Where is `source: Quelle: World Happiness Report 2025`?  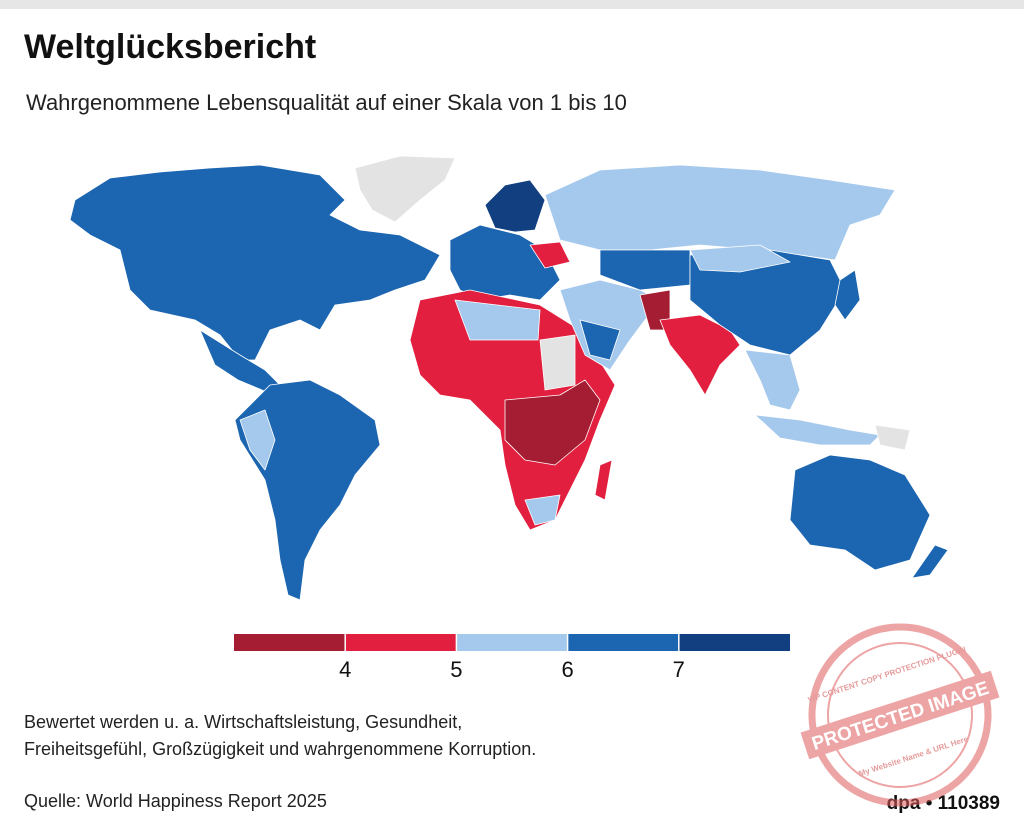 source: Quelle: World Happiness Report 2025 is located at coordinates (175, 801).